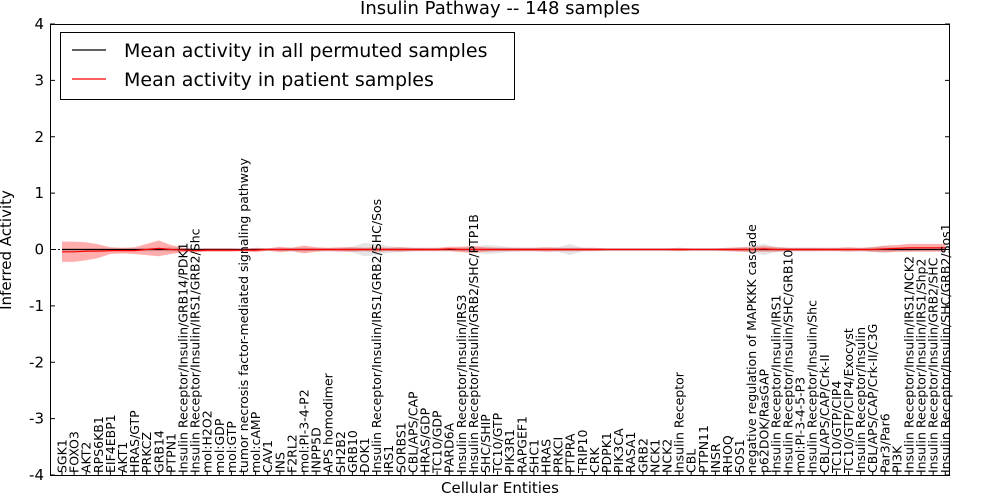 The height and width of the screenshot is (500, 1000). I want to click on y-tick-label: 2, so click(39, 137).